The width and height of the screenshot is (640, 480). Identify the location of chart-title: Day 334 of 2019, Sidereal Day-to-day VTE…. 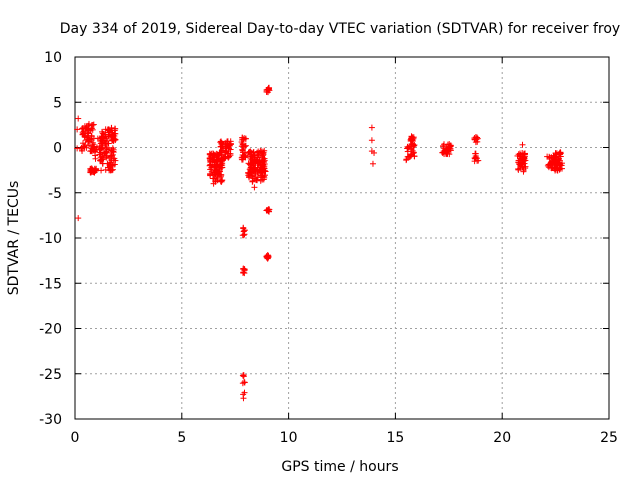
(340, 29).